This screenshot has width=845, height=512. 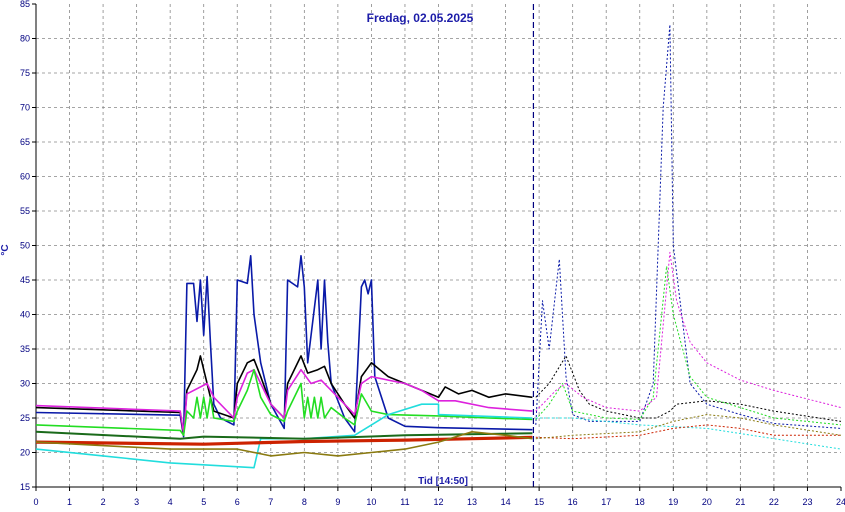 What do you see at coordinates (25, 315) in the screenshot?
I see `y-tick-label: 40` at bounding box center [25, 315].